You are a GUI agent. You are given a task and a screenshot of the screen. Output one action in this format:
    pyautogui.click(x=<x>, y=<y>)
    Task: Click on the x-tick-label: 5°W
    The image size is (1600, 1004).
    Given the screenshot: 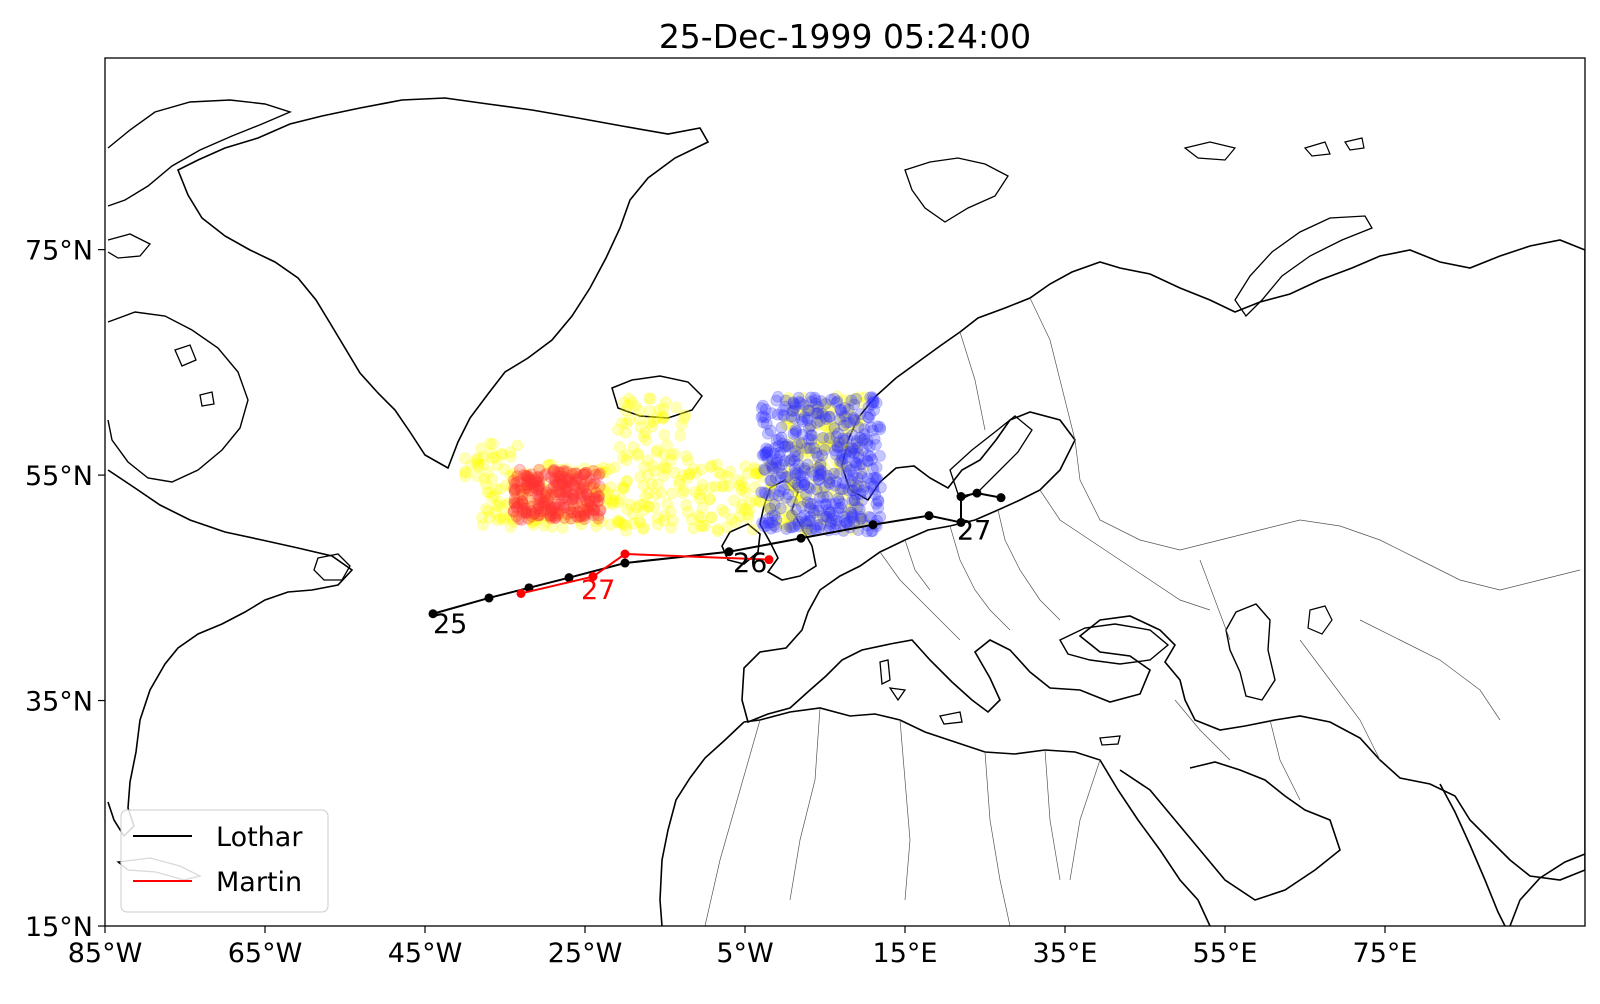 What is the action you would take?
    pyautogui.click(x=744, y=953)
    